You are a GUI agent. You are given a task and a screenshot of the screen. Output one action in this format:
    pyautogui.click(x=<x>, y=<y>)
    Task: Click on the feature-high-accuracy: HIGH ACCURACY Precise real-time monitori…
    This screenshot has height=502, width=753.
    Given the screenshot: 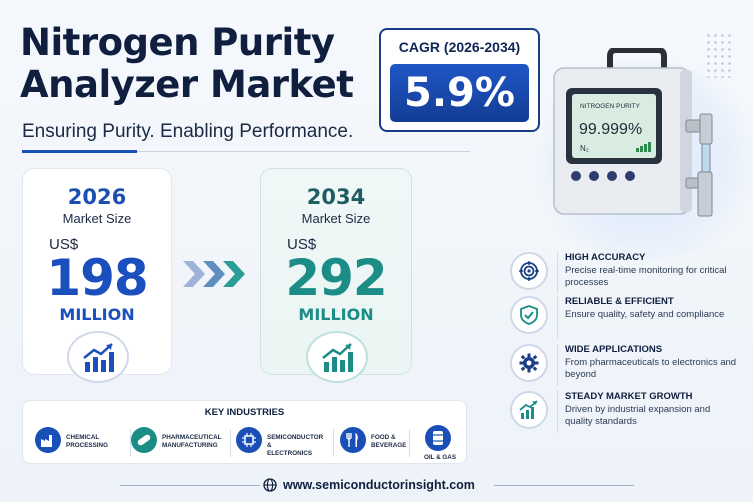 What is the action you would take?
    pyautogui.click(x=625, y=275)
    